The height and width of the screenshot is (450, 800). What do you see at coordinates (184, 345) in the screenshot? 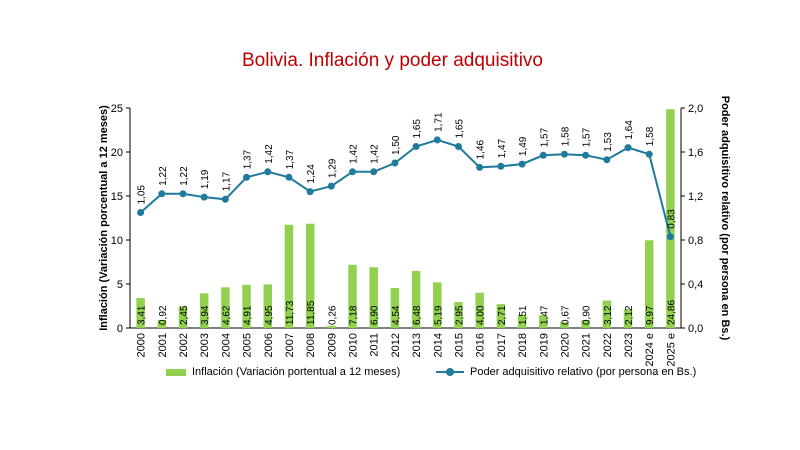
I see `x-tick-label: 2002` at bounding box center [184, 345].